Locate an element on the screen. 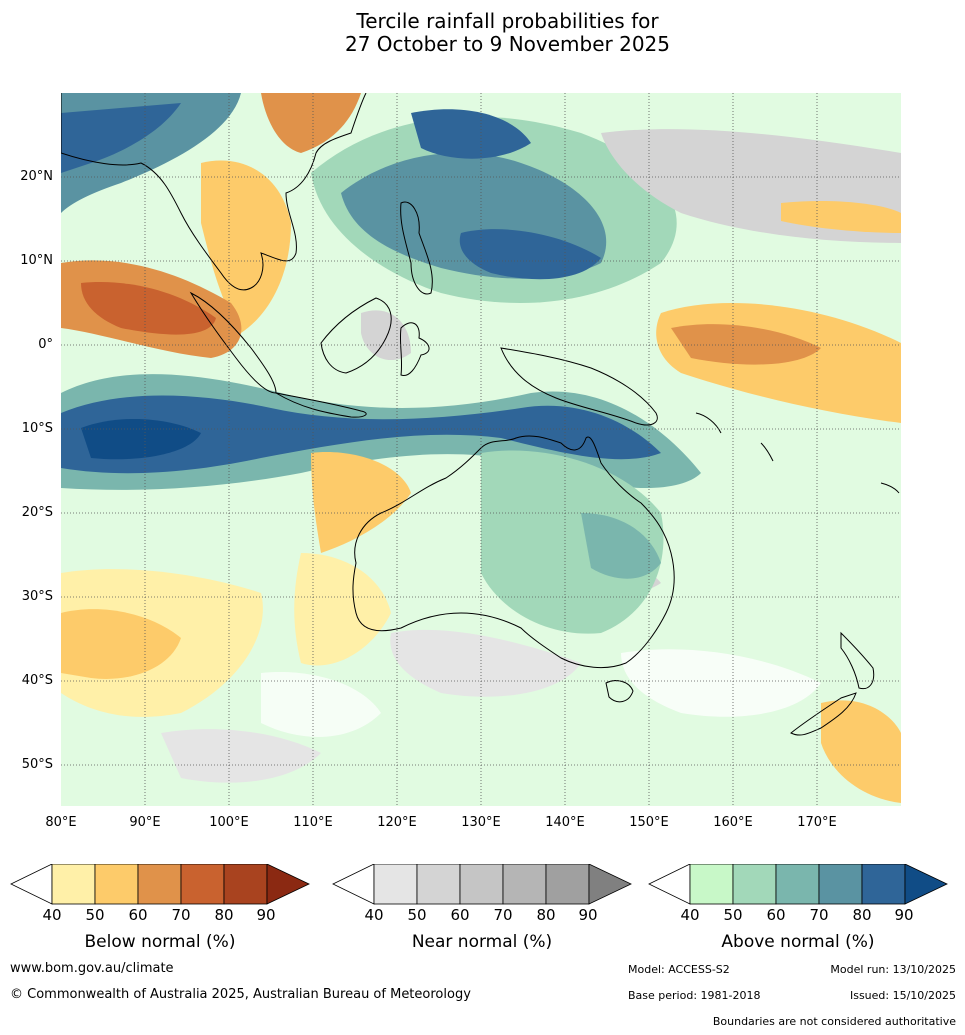 The width and height of the screenshot is (965, 1035). lon-label: 170°E is located at coordinates (817, 822).